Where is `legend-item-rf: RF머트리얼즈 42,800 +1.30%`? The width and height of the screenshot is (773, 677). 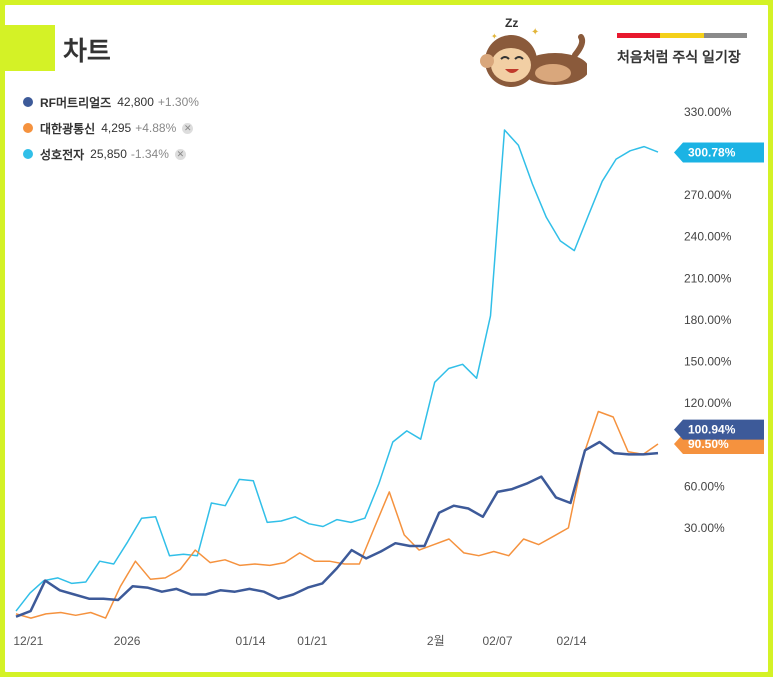 legend-item-rf: RF머트리얼즈 42,800 +1.30% is located at coordinates (111, 102).